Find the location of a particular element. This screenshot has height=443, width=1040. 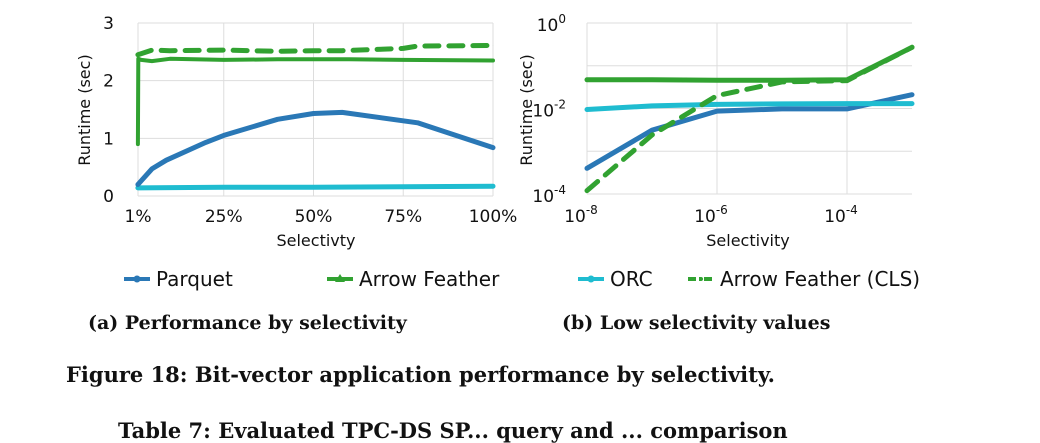

subfigure-caption-b: (b) Low selectivity values is located at coordinates (696, 323).